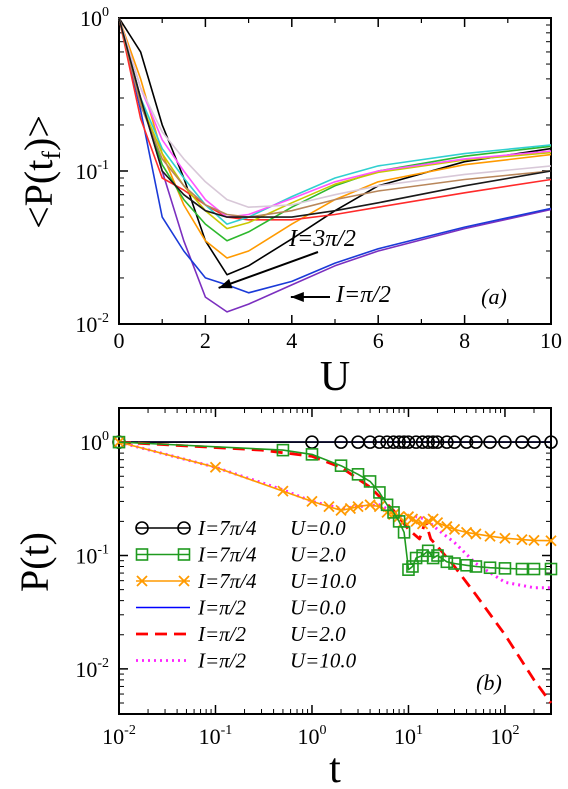 The image size is (568, 789). What do you see at coordinates (246, 661) in the screenshot?
I see `legend-item-5: I=π/2 U=10.0` at bounding box center [246, 661].